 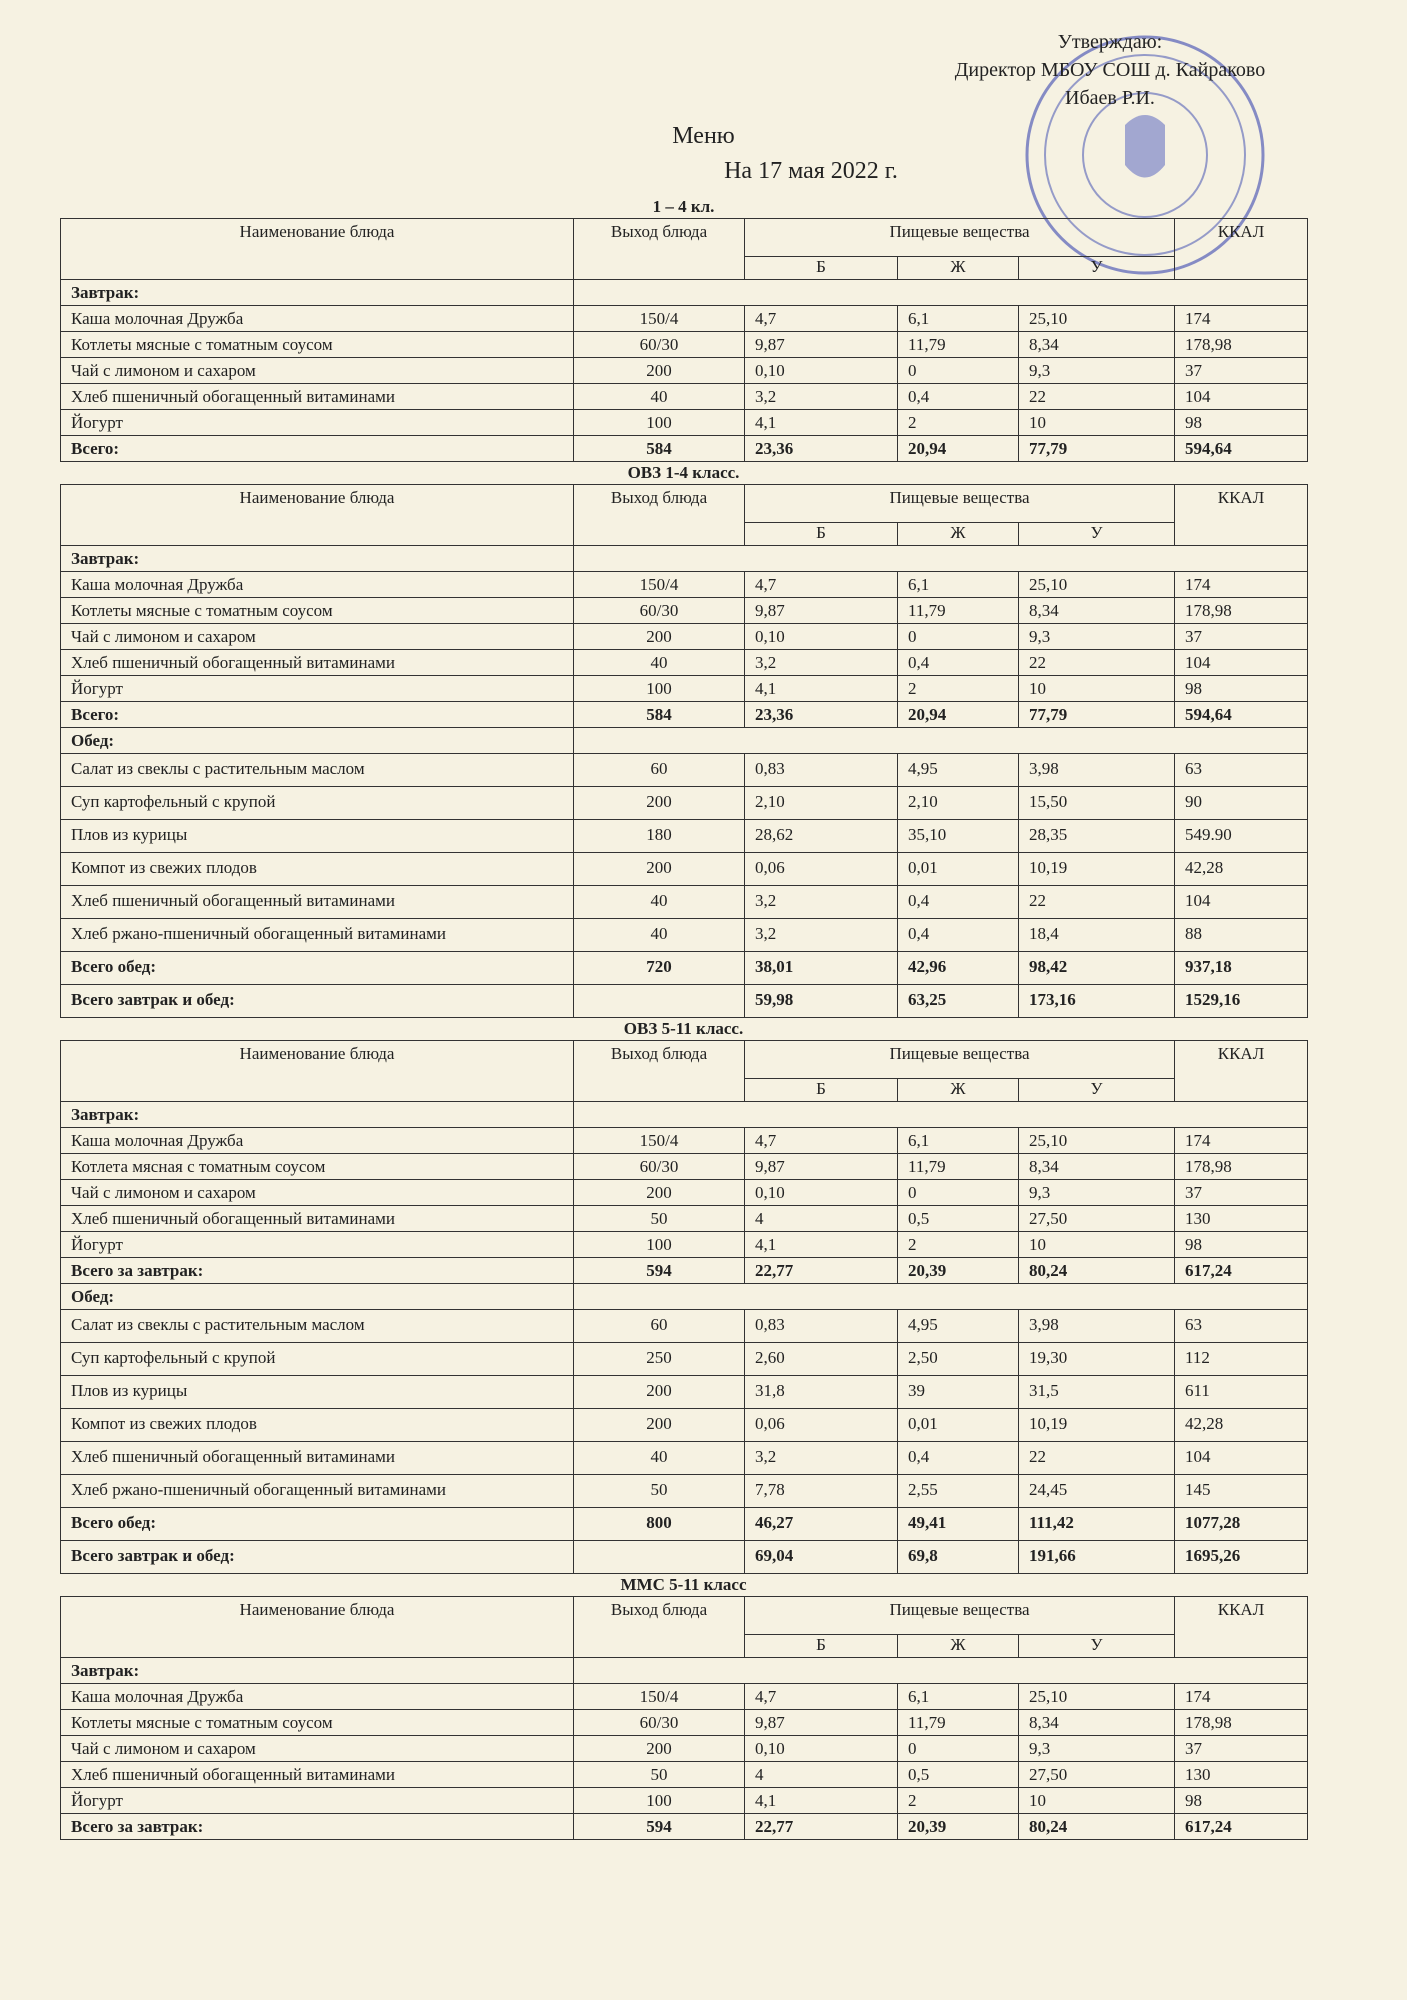 I want to click on value-cell: 7,78, so click(x=821, y=1491).